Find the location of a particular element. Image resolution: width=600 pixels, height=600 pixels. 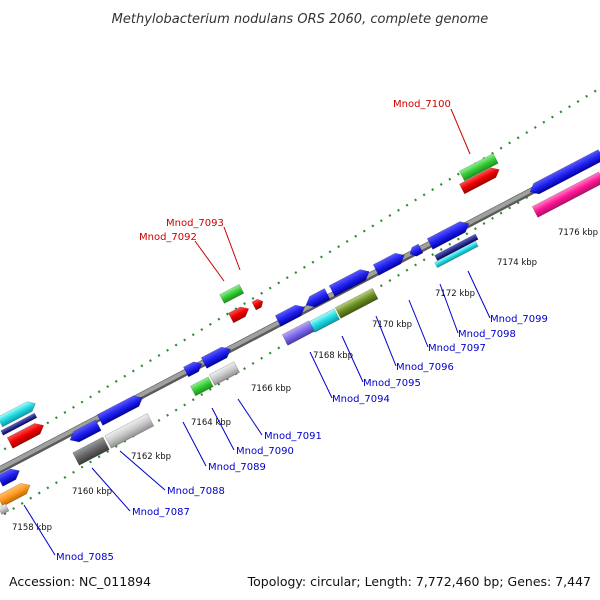

gene-mnod-7098-b is located at coordinates (456, 254).